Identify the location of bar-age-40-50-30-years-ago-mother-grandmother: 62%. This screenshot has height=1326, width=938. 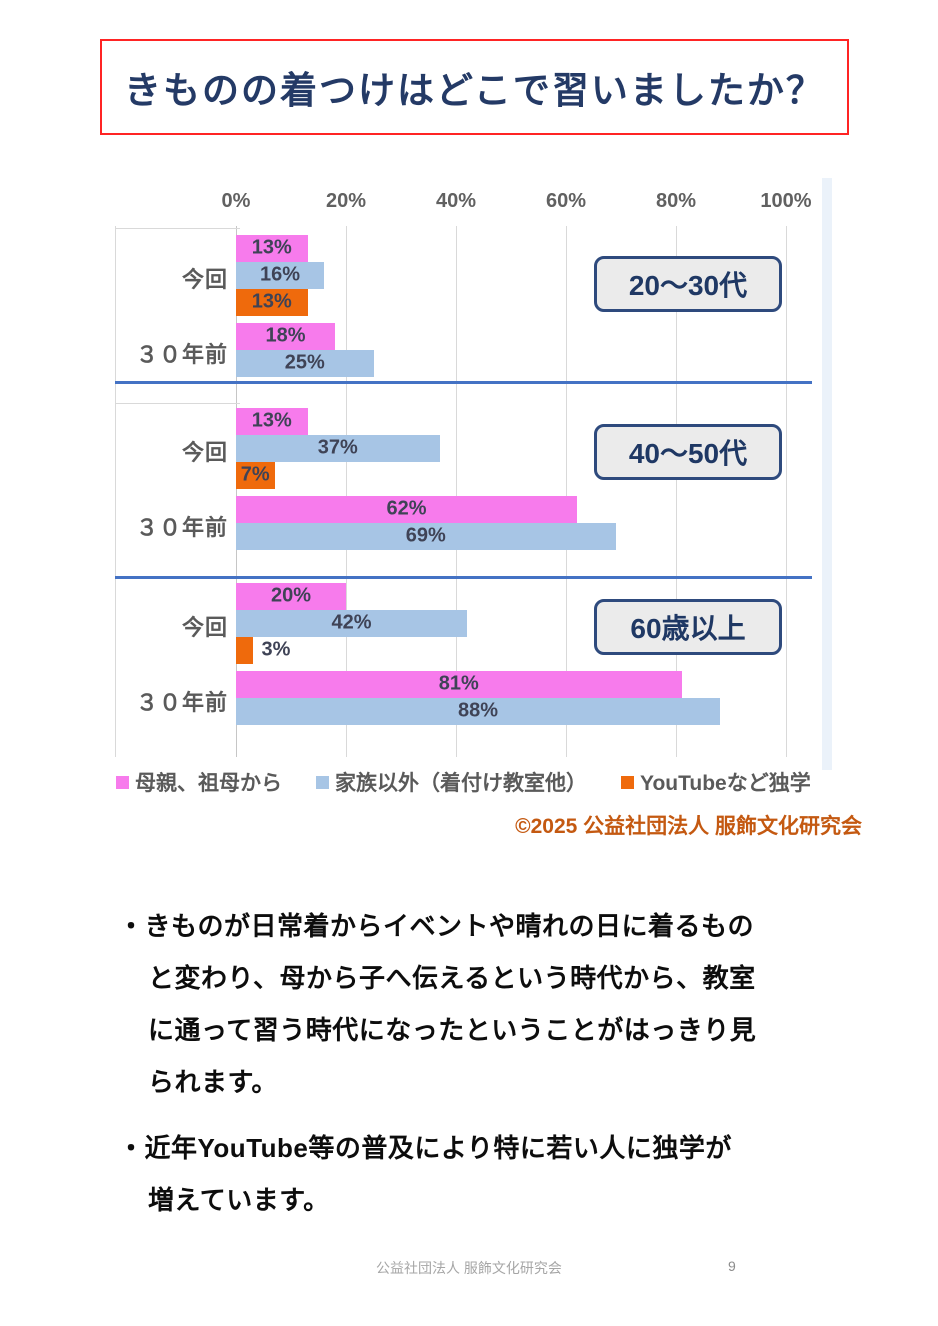
(406, 509).